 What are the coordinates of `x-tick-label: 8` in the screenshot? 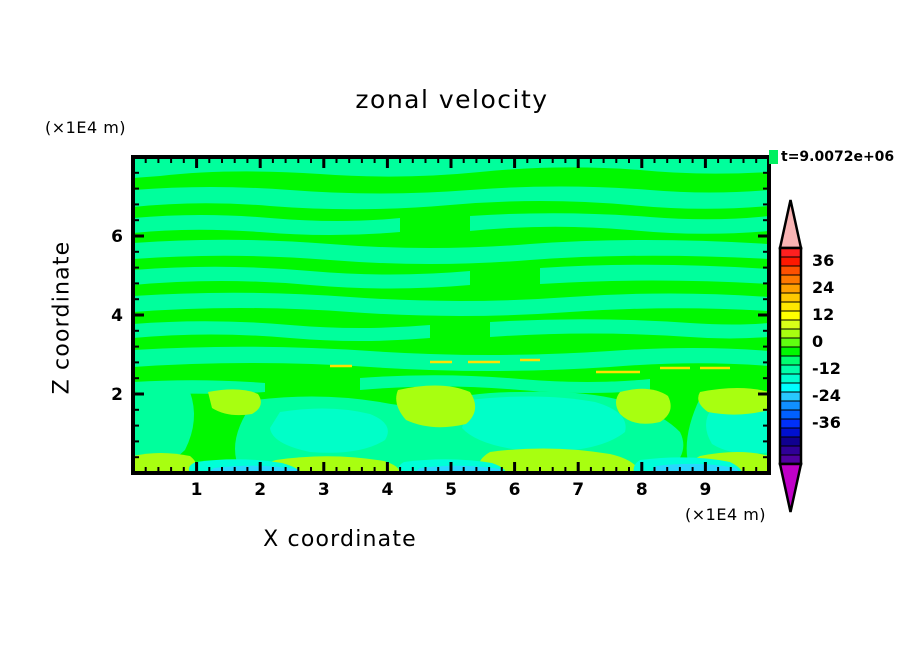 It's located at (642, 490).